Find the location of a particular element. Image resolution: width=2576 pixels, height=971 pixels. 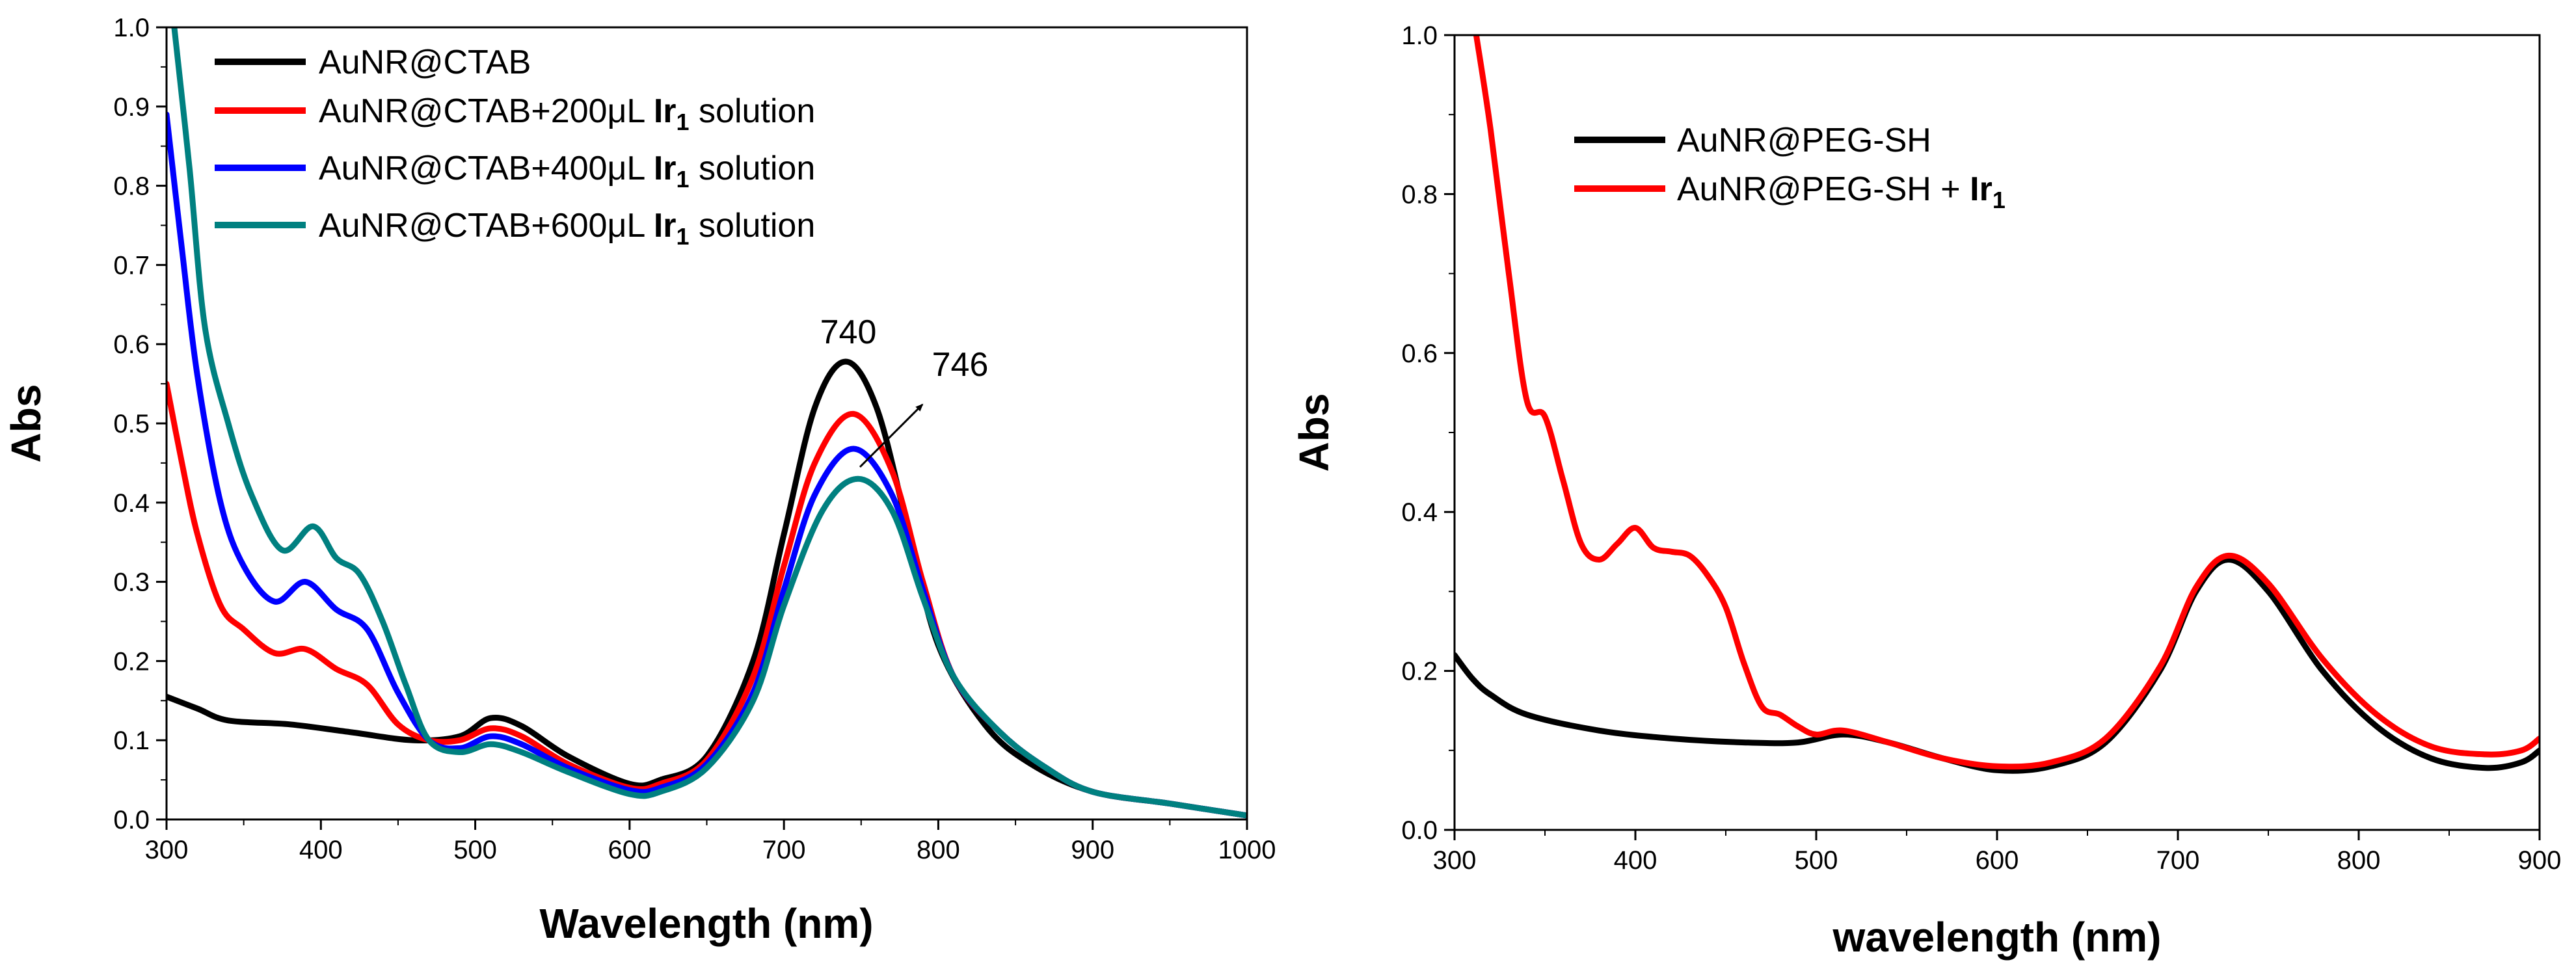

legend-entry: AuNR@CTAB+200μL Ir1 solution is located at coordinates (515, 113).